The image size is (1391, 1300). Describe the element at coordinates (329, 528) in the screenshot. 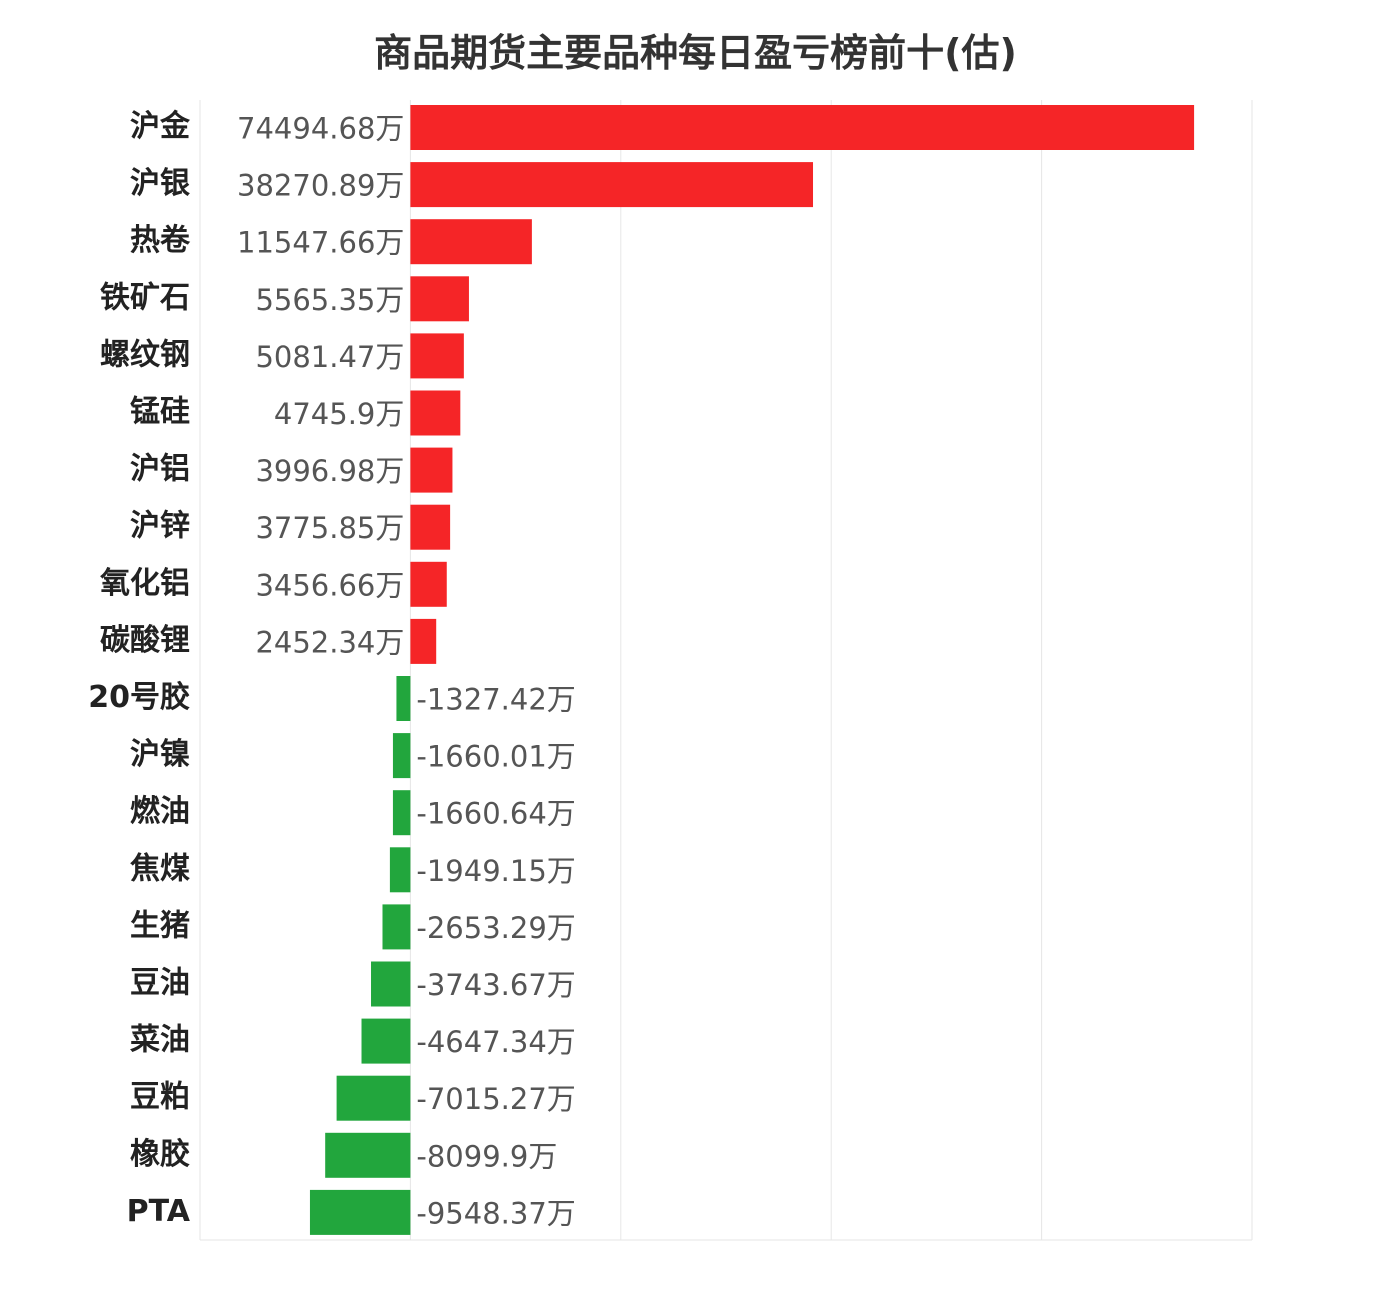

I see `value-label: 3775.85万` at that location.